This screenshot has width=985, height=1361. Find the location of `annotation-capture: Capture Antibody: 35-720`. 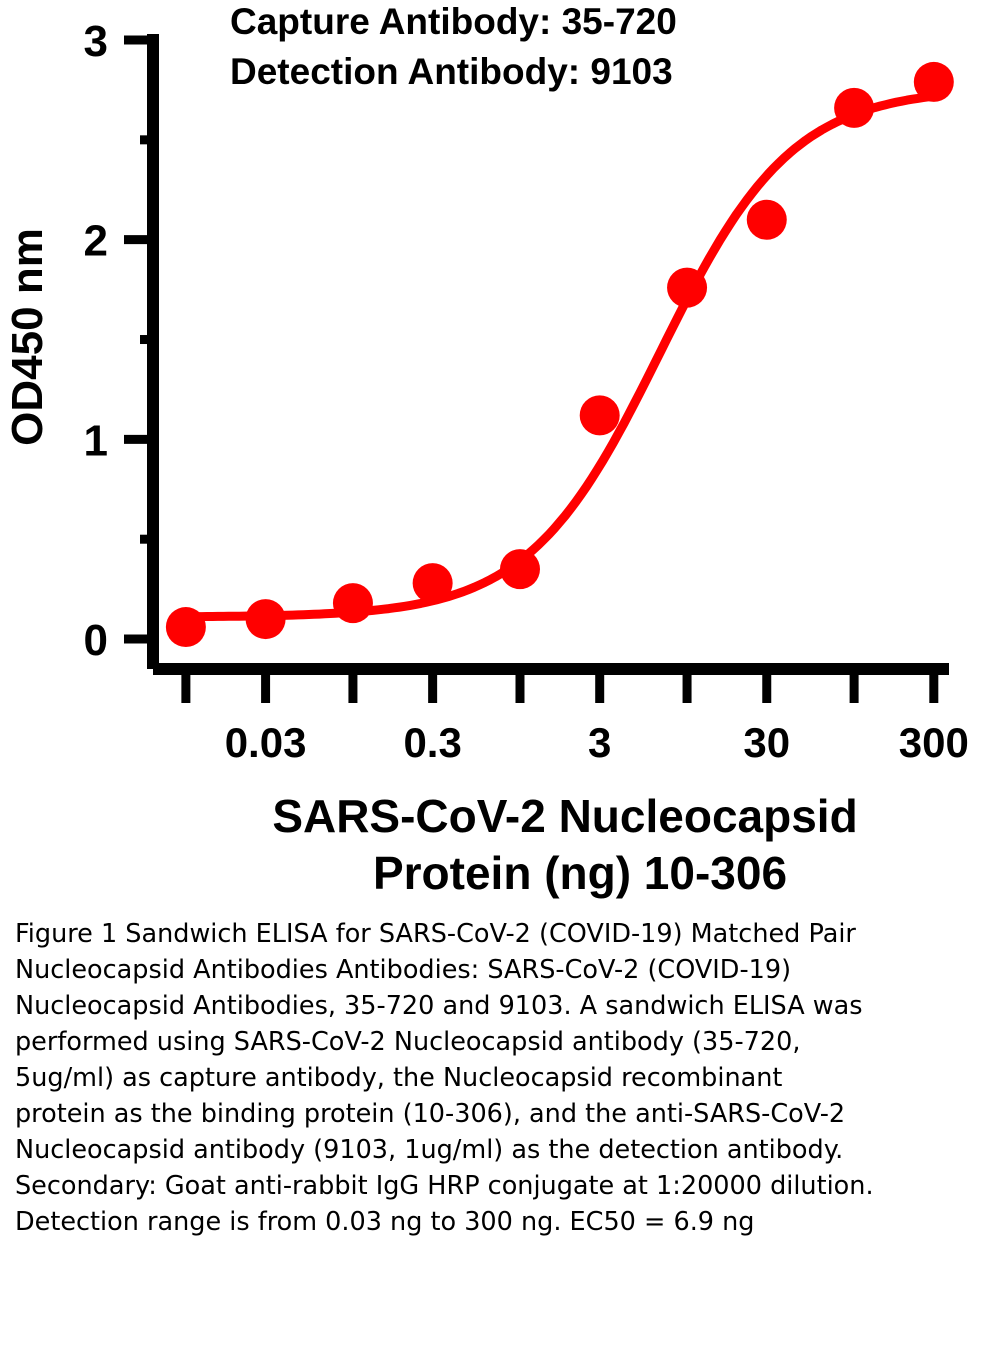

annotation-capture: Capture Antibody: 35-720 is located at coordinates (453, 21).